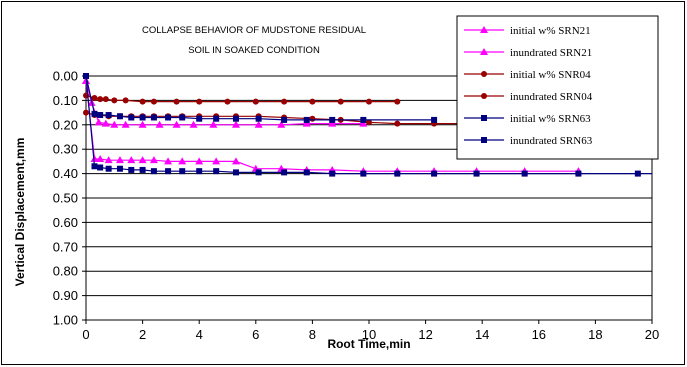  What do you see at coordinates (65, 295) in the screenshot?
I see `y-tick-label: 0.90` at bounding box center [65, 295].